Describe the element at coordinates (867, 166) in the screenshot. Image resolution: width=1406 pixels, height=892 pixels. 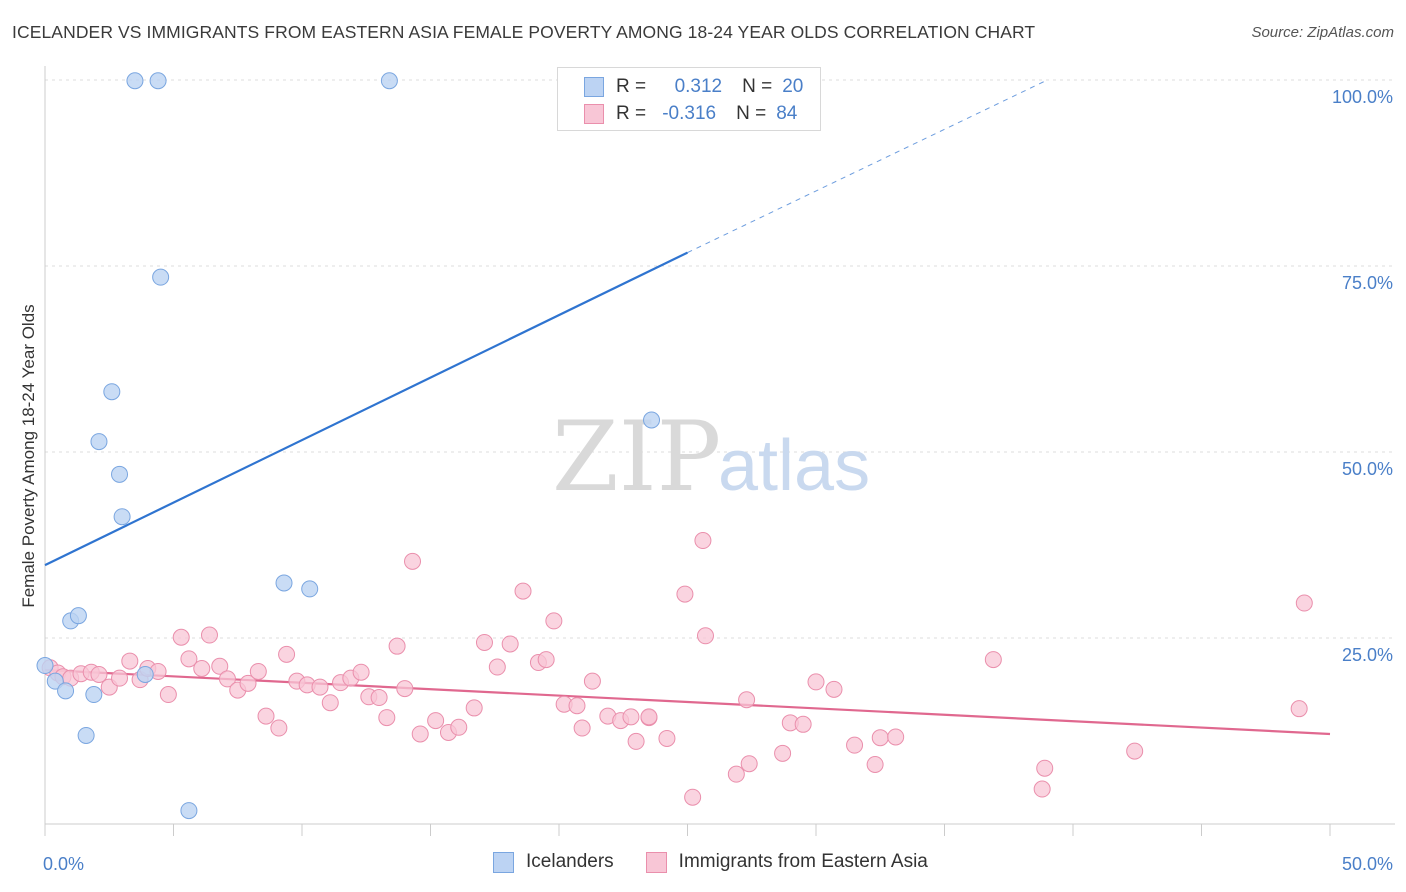
I see `icelanders-trend-extension` at that location.